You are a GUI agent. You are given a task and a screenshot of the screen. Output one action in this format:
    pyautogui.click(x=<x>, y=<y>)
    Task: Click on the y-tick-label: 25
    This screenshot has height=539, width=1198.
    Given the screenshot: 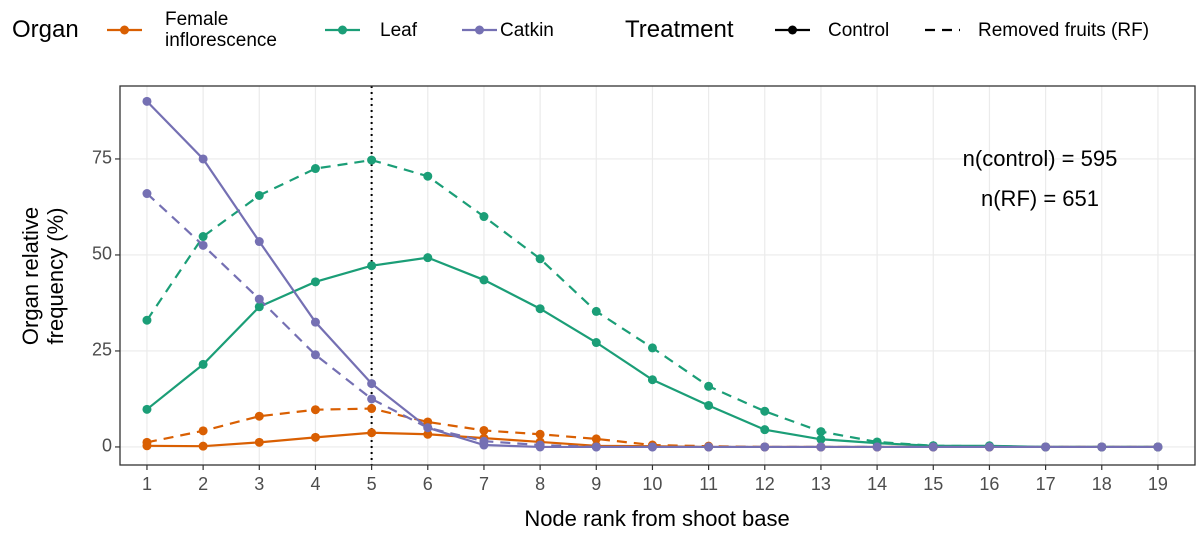 What is the action you would take?
    pyautogui.click(x=102, y=350)
    